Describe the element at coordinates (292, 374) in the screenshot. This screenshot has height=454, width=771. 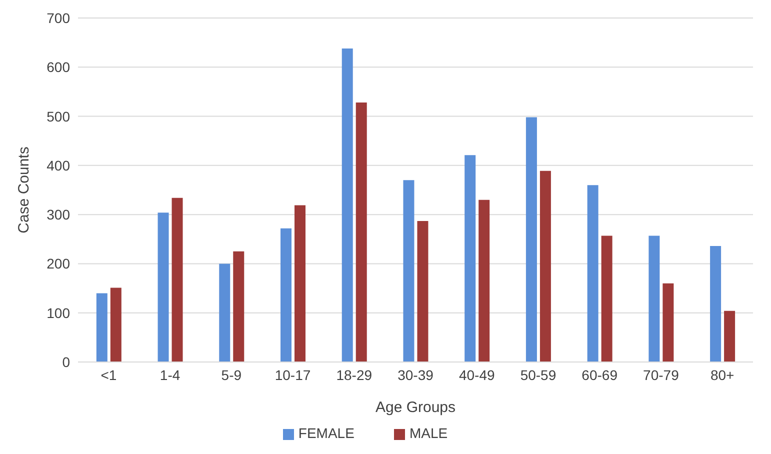
I see `x-tick-label: 10-17` at that location.